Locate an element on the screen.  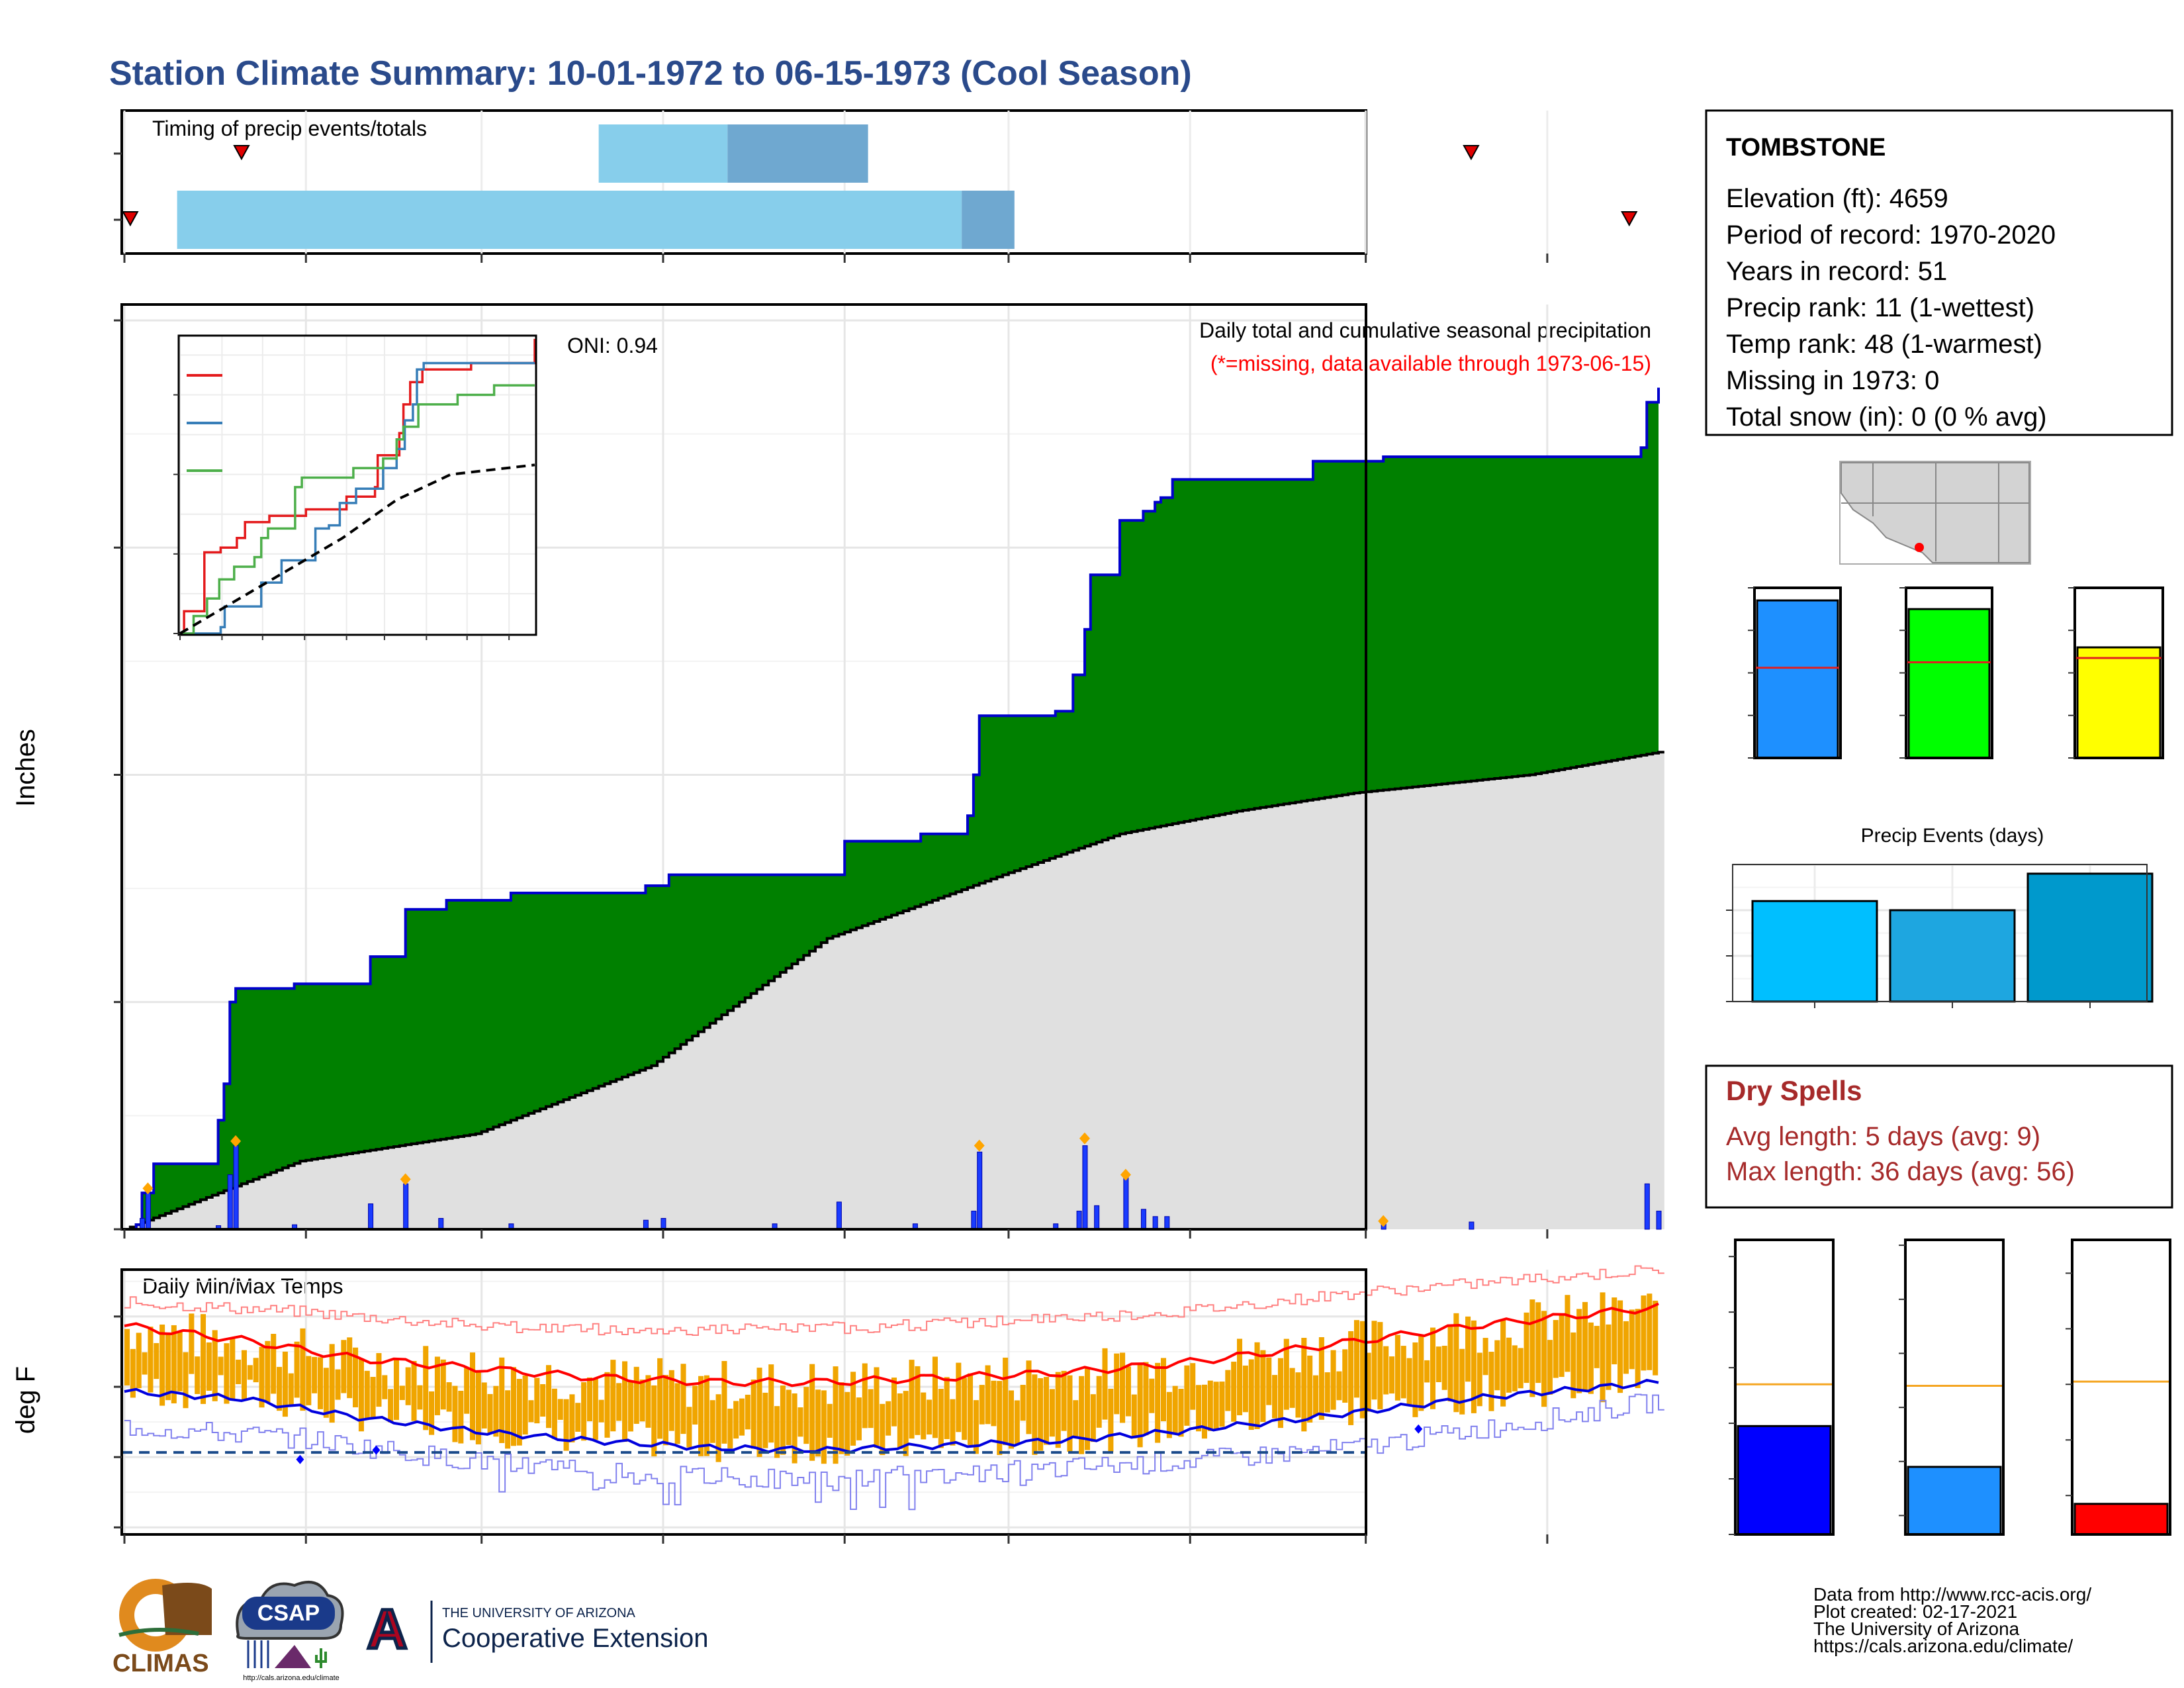
csap-logo: CSAP http://cals.arizona.edu/climate is located at coordinates (290, 1631).